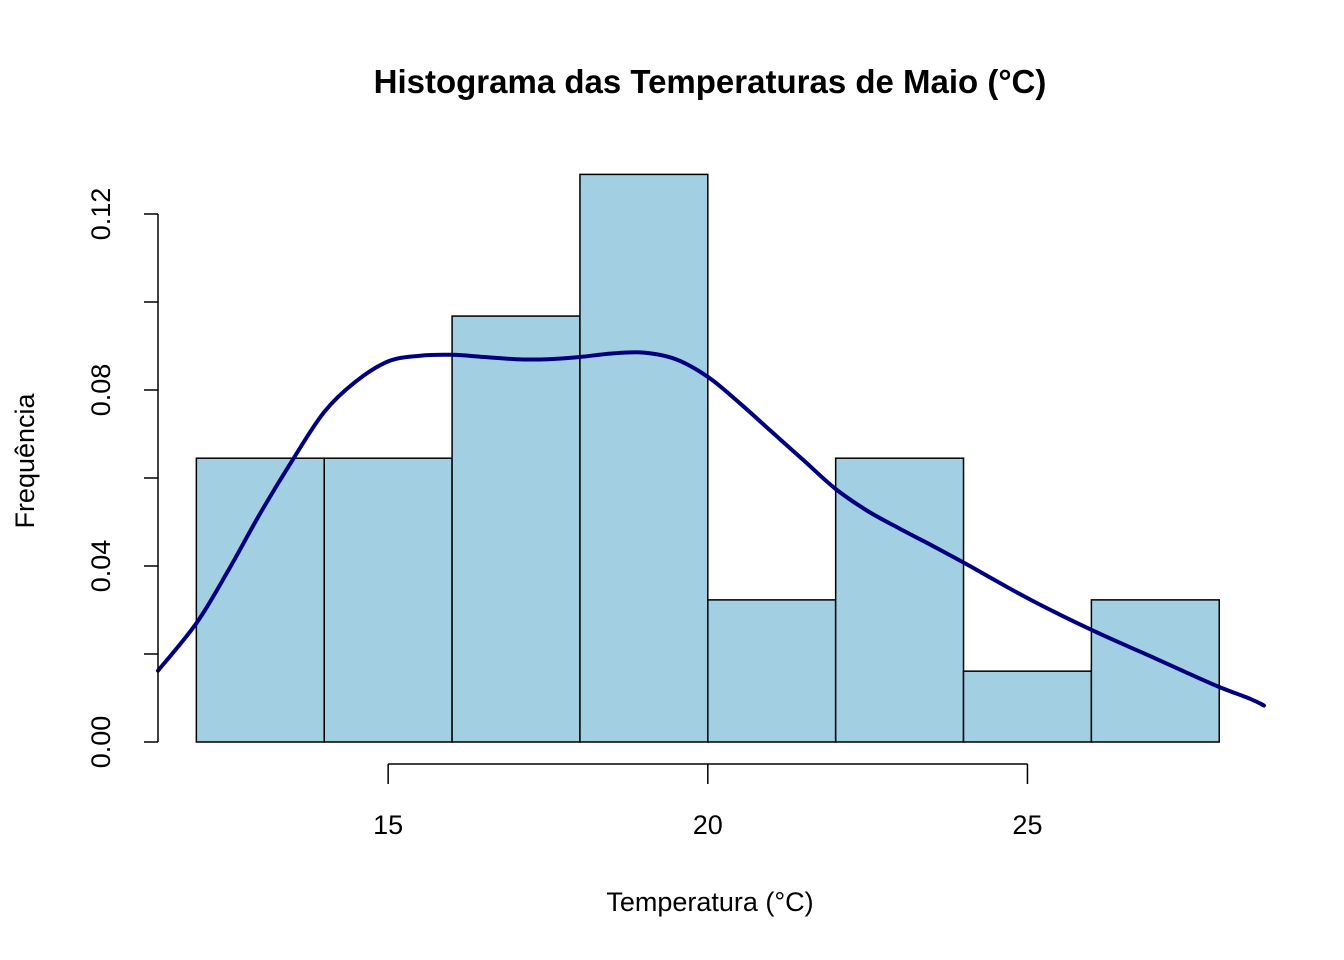  I want to click on x-tick-label: 25, so click(1027, 825).